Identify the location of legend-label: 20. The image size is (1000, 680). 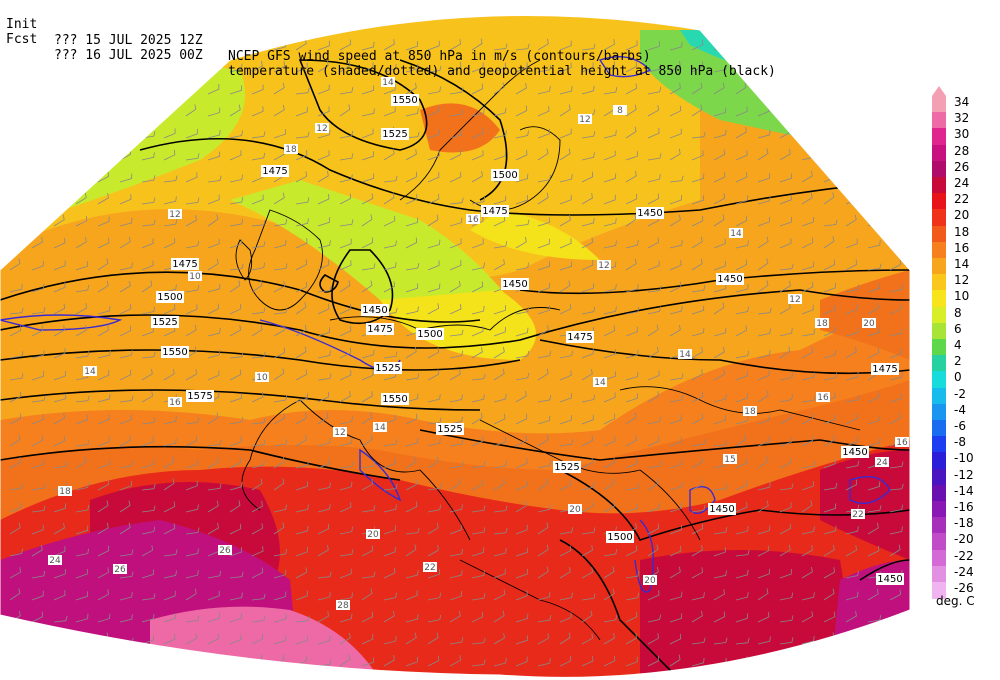
(962, 215).